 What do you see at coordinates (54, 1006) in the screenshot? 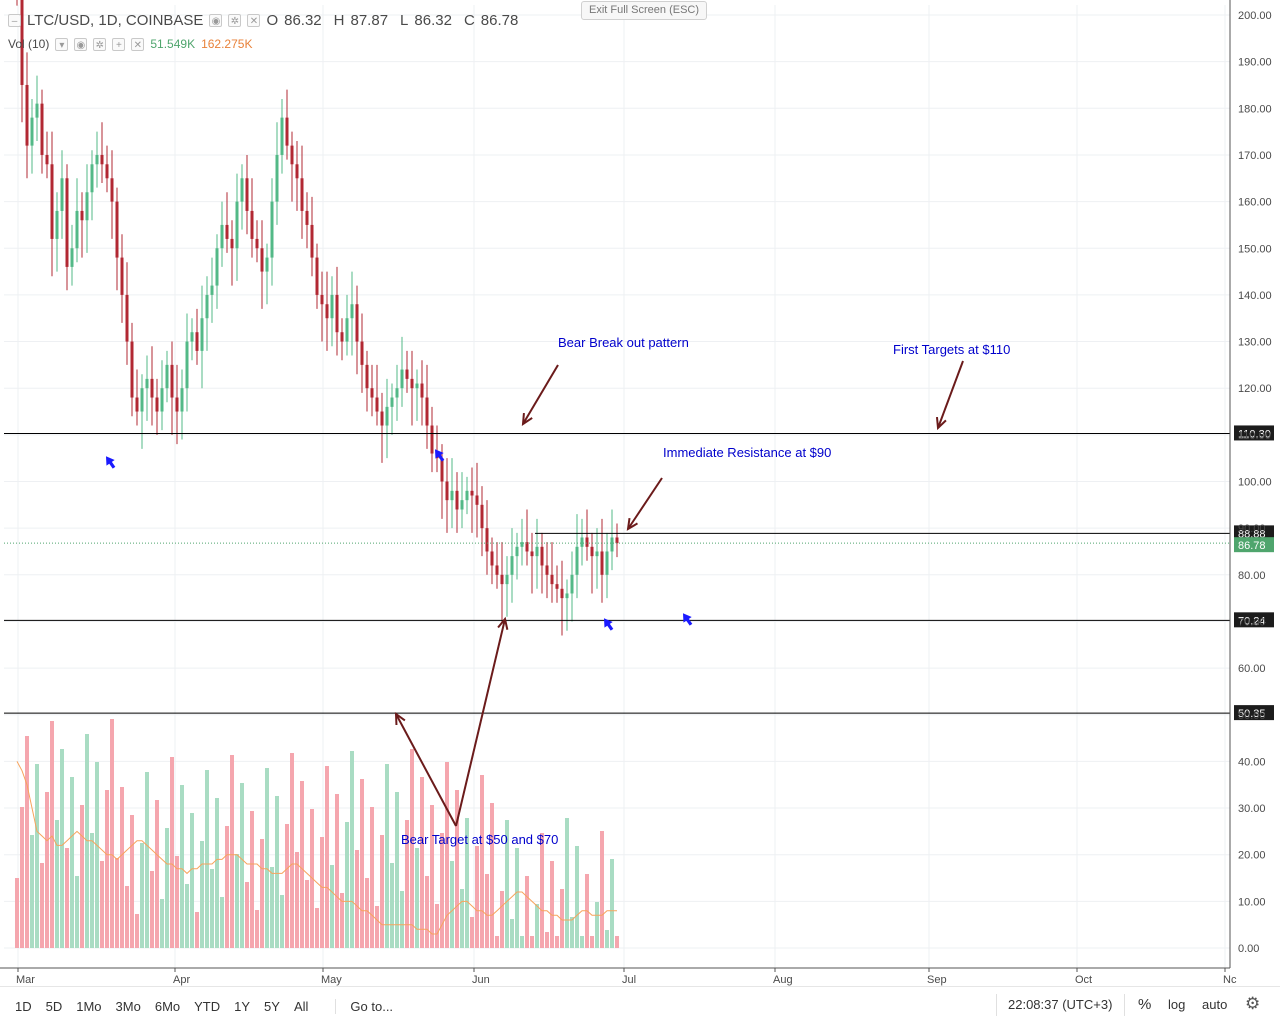
I see `range-button-5d: 5D` at bounding box center [54, 1006].